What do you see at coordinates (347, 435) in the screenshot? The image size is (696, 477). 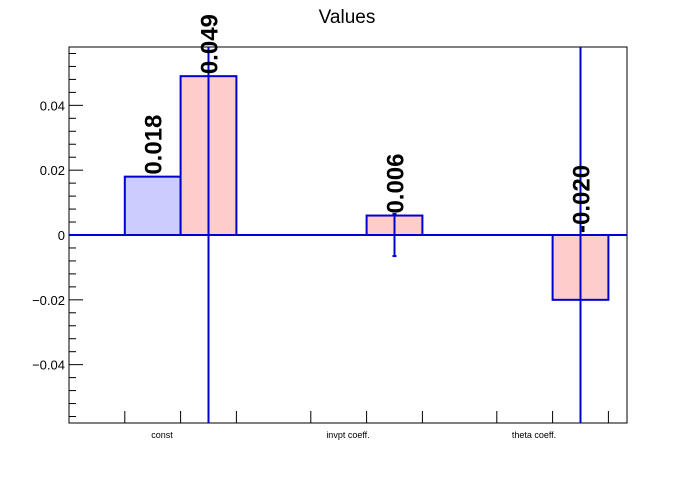 I see `x-category-label: invpt coeff.` at bounding box center [347, 435].